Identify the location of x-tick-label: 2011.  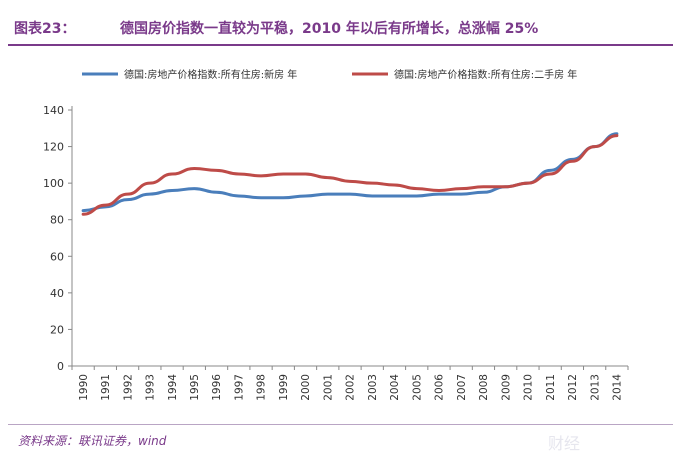
(551, 387).